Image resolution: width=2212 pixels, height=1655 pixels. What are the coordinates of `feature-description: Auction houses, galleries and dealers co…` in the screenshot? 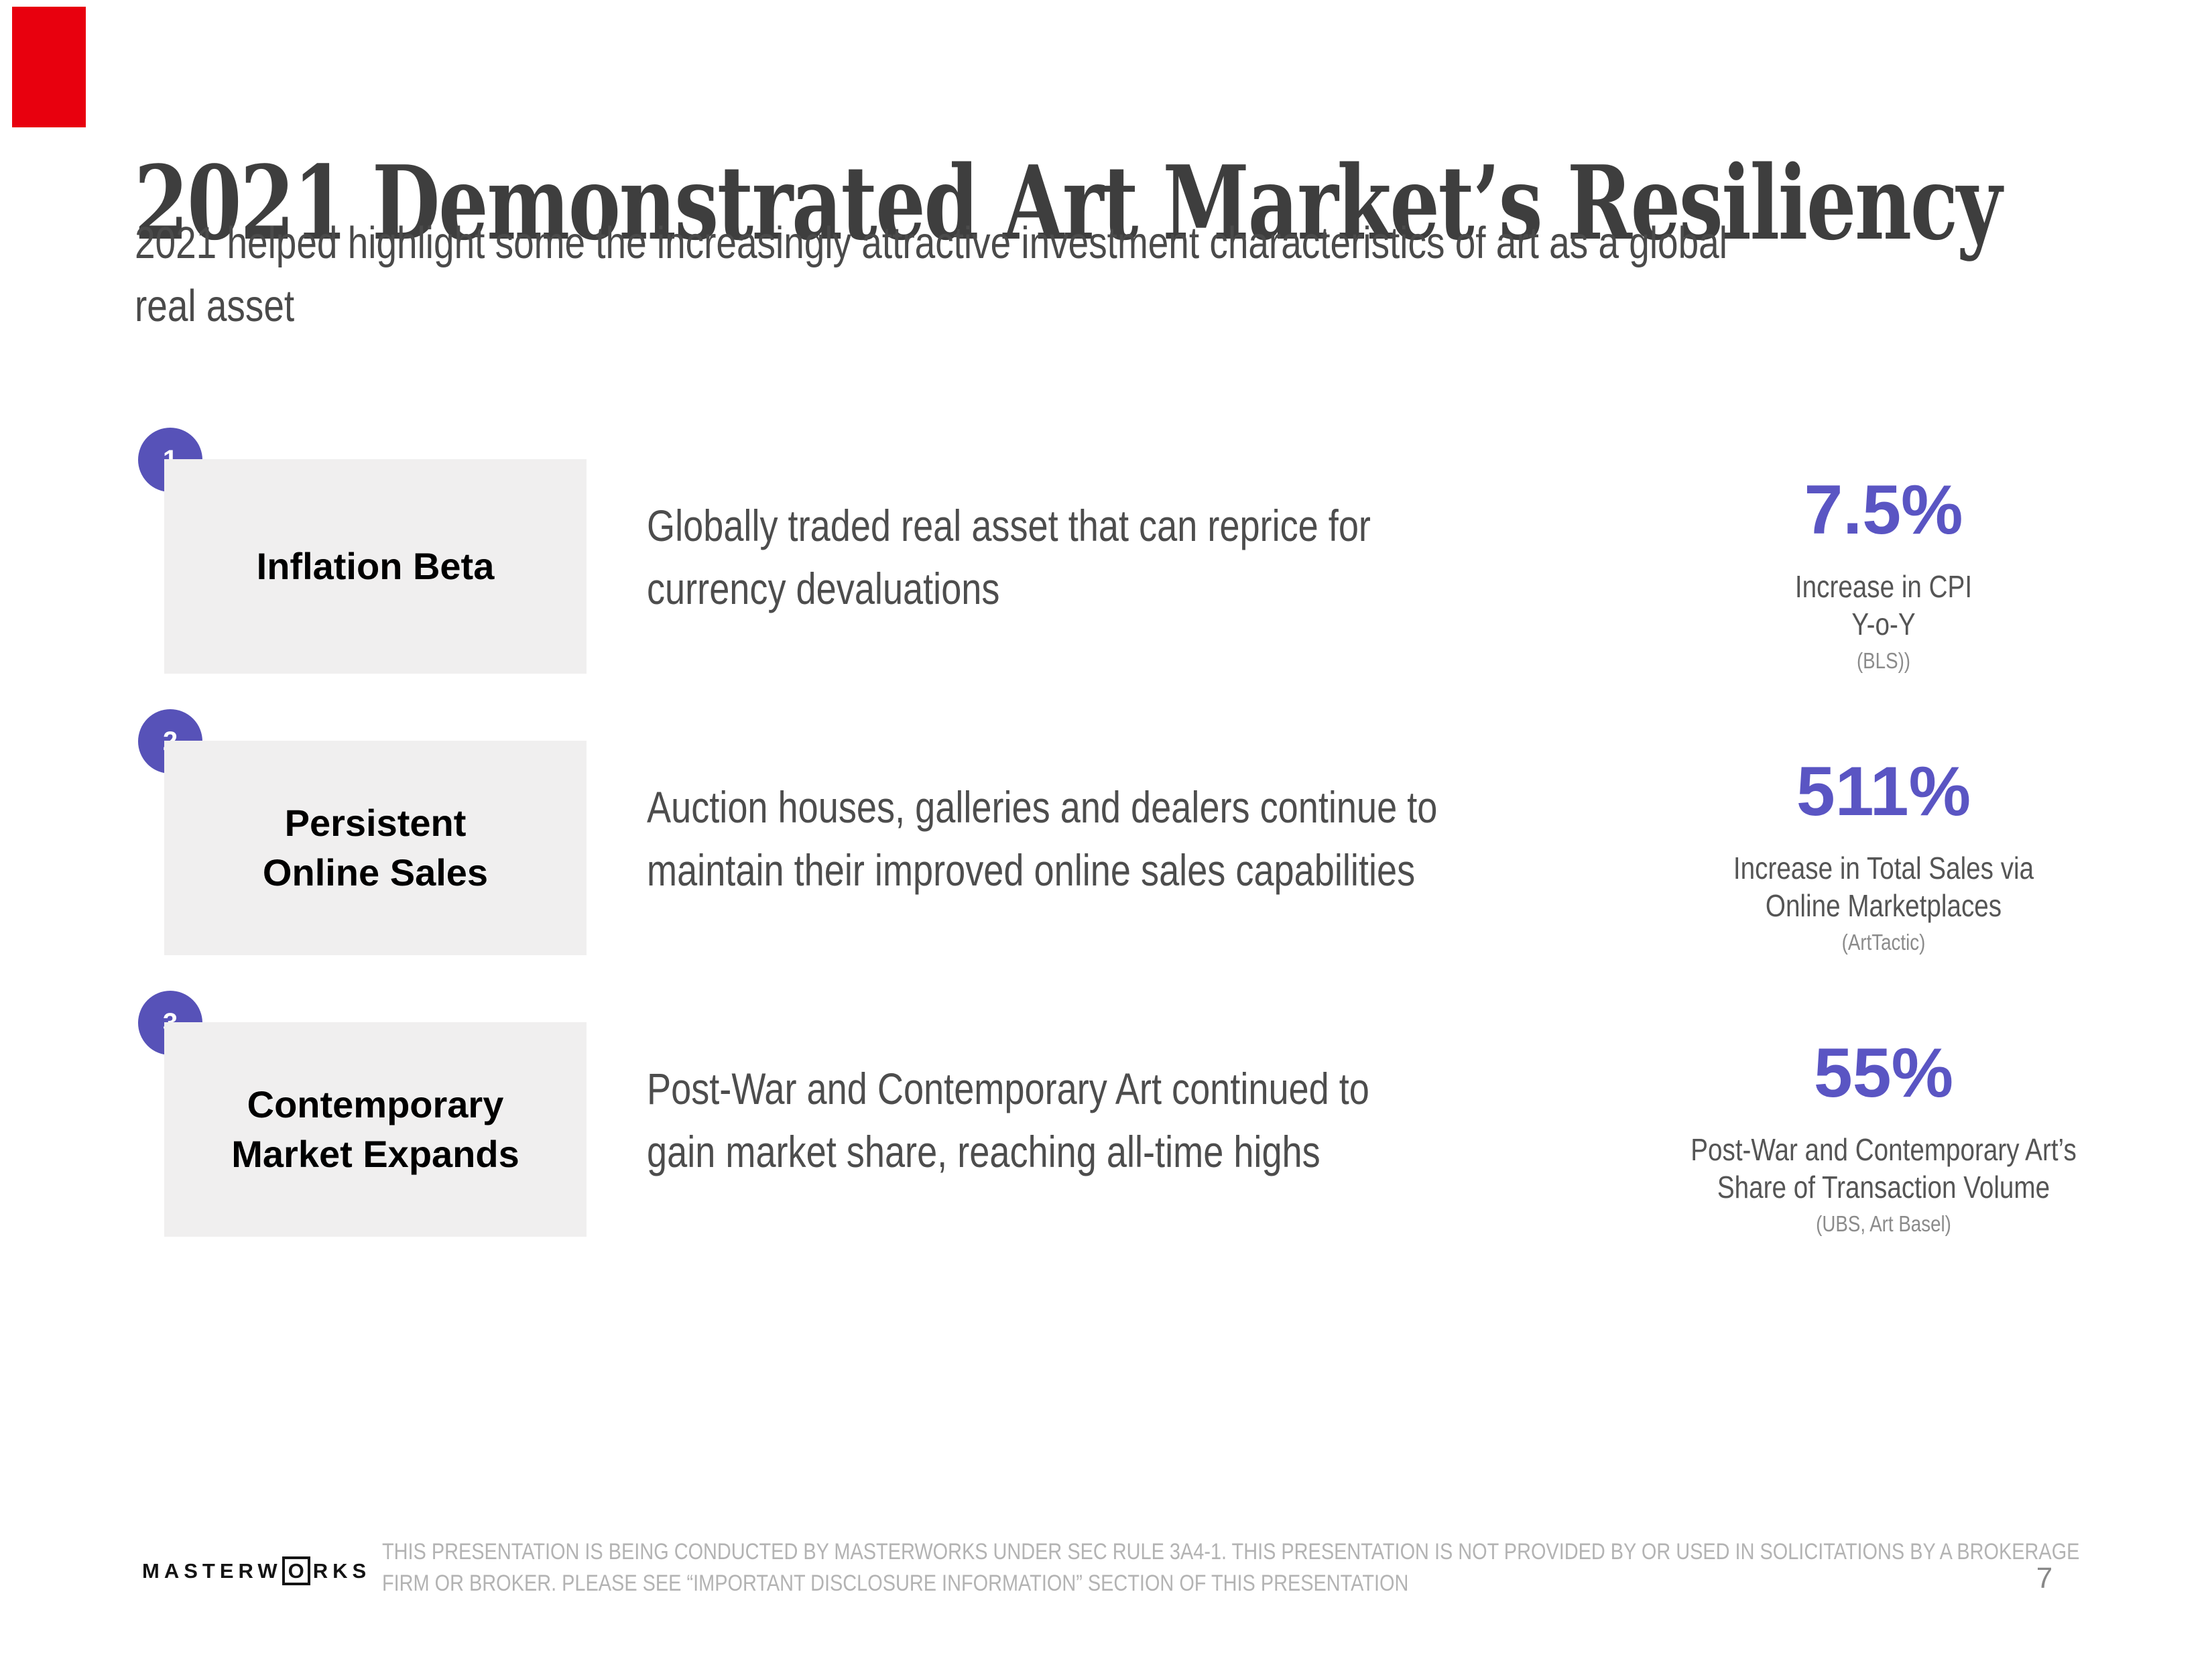 It's located at (1042, 838).